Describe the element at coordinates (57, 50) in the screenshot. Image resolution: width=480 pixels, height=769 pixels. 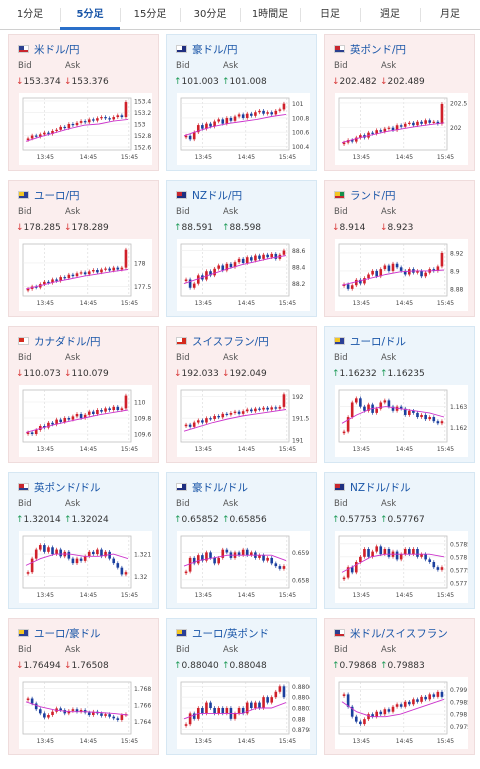
I see `currency-pair-link: 米ドル/円` at that location.